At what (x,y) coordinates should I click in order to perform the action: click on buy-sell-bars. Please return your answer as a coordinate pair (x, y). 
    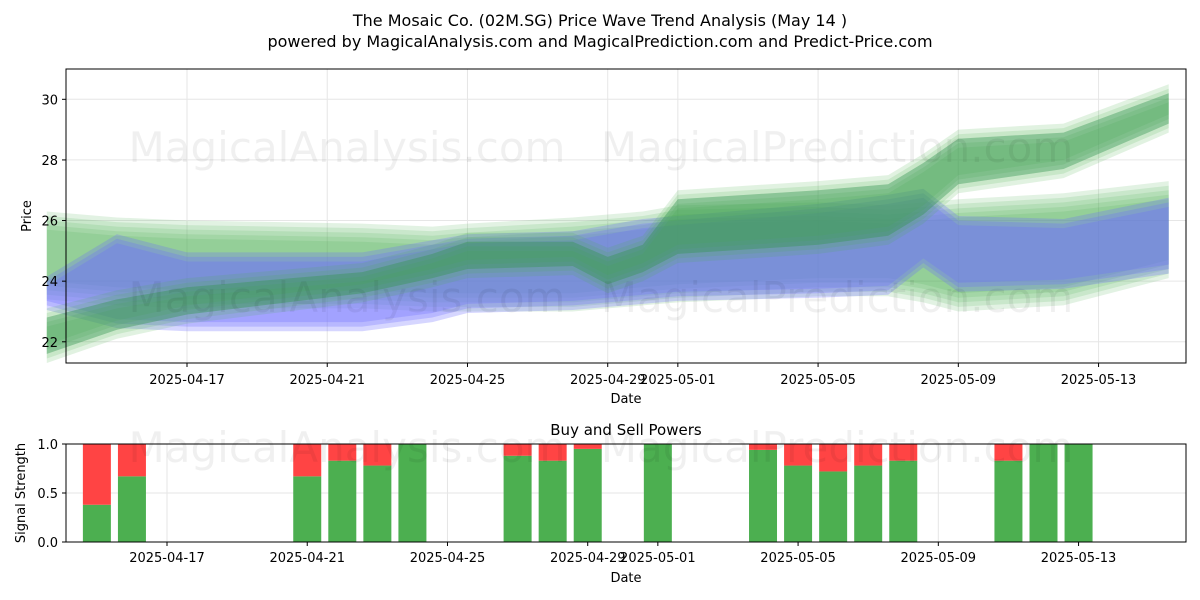
    Looking at the image, I should click on (587, 493).